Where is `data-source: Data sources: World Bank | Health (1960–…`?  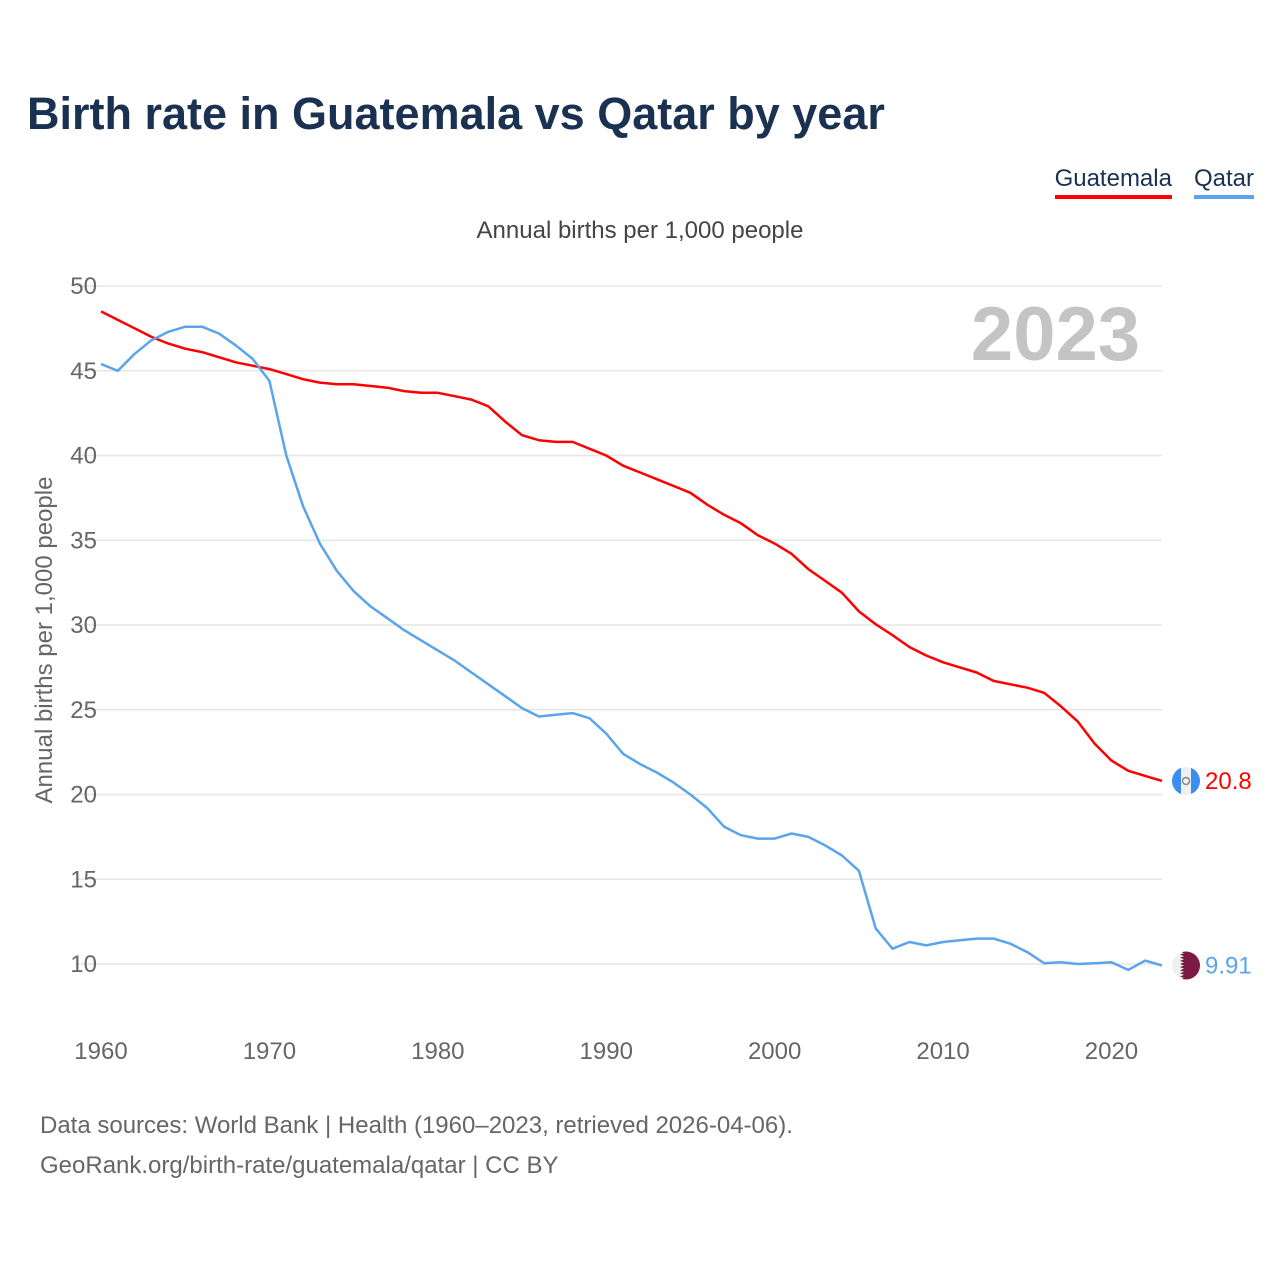 data-source: Data sources: World Bank | Health (1960–… is located at coordinates (416, 1125).